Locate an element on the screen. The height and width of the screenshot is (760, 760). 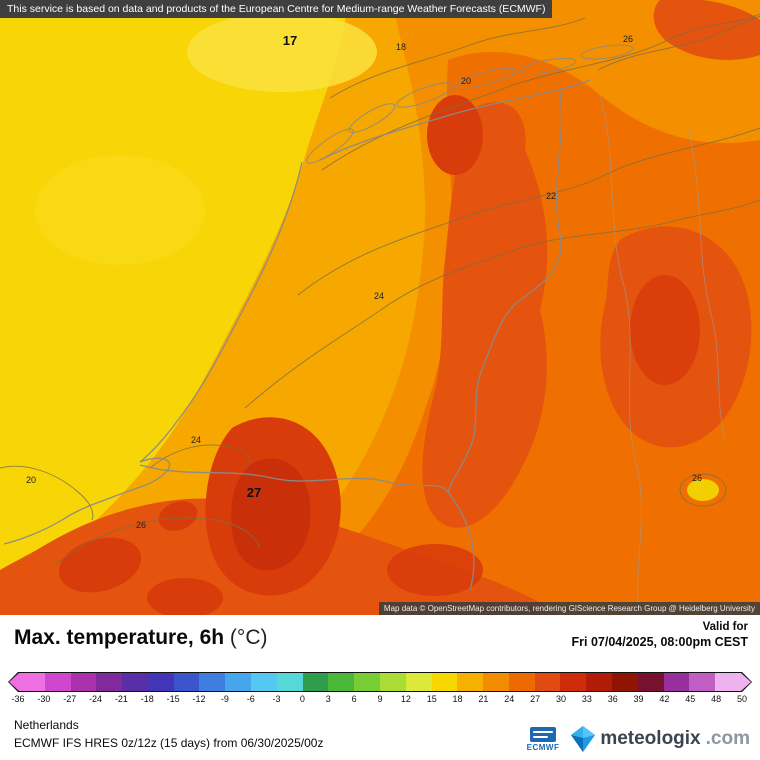
map-extreme-label: 27 is located at coordinates (254, 492).